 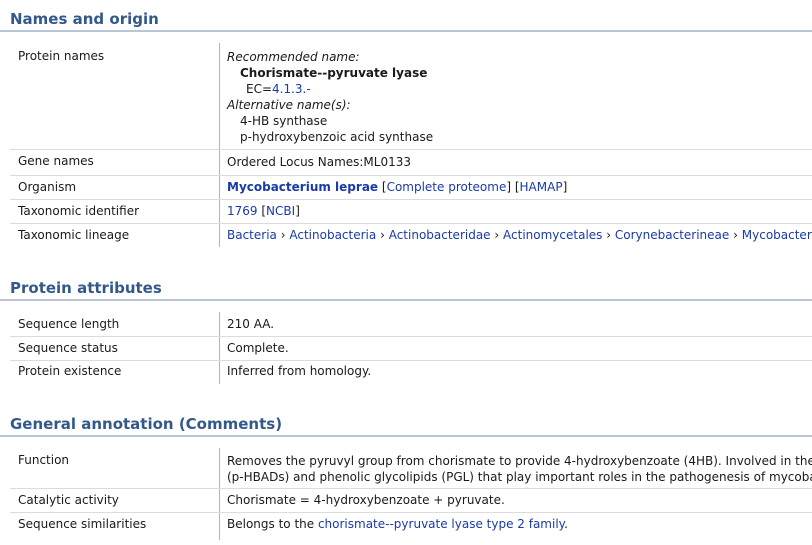 I want to click on similarity-prefix: Belongs to the, so click(x=272, y=524).